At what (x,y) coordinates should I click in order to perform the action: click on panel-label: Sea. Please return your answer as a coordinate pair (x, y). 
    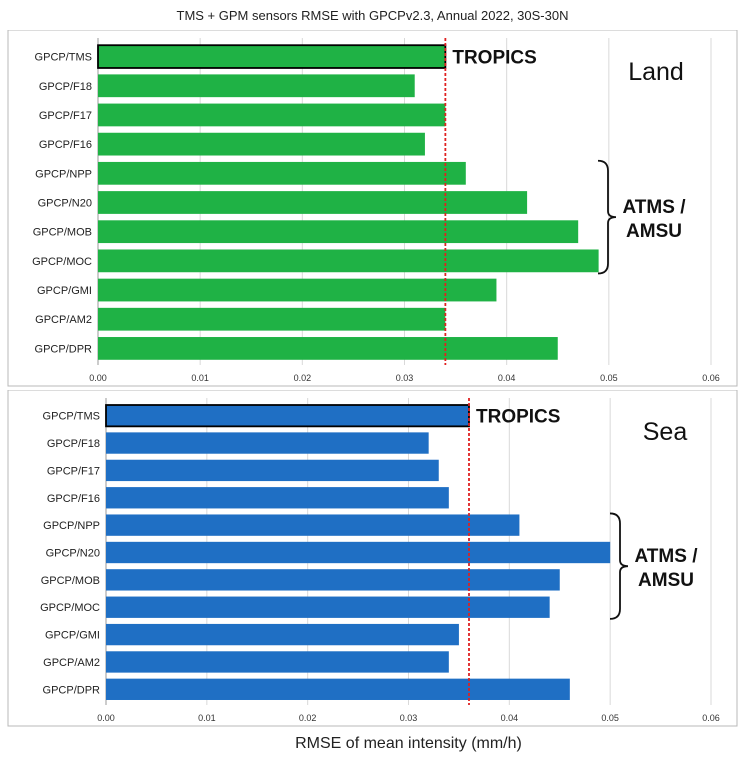
    Looking at the image, I should click on (665, 432).